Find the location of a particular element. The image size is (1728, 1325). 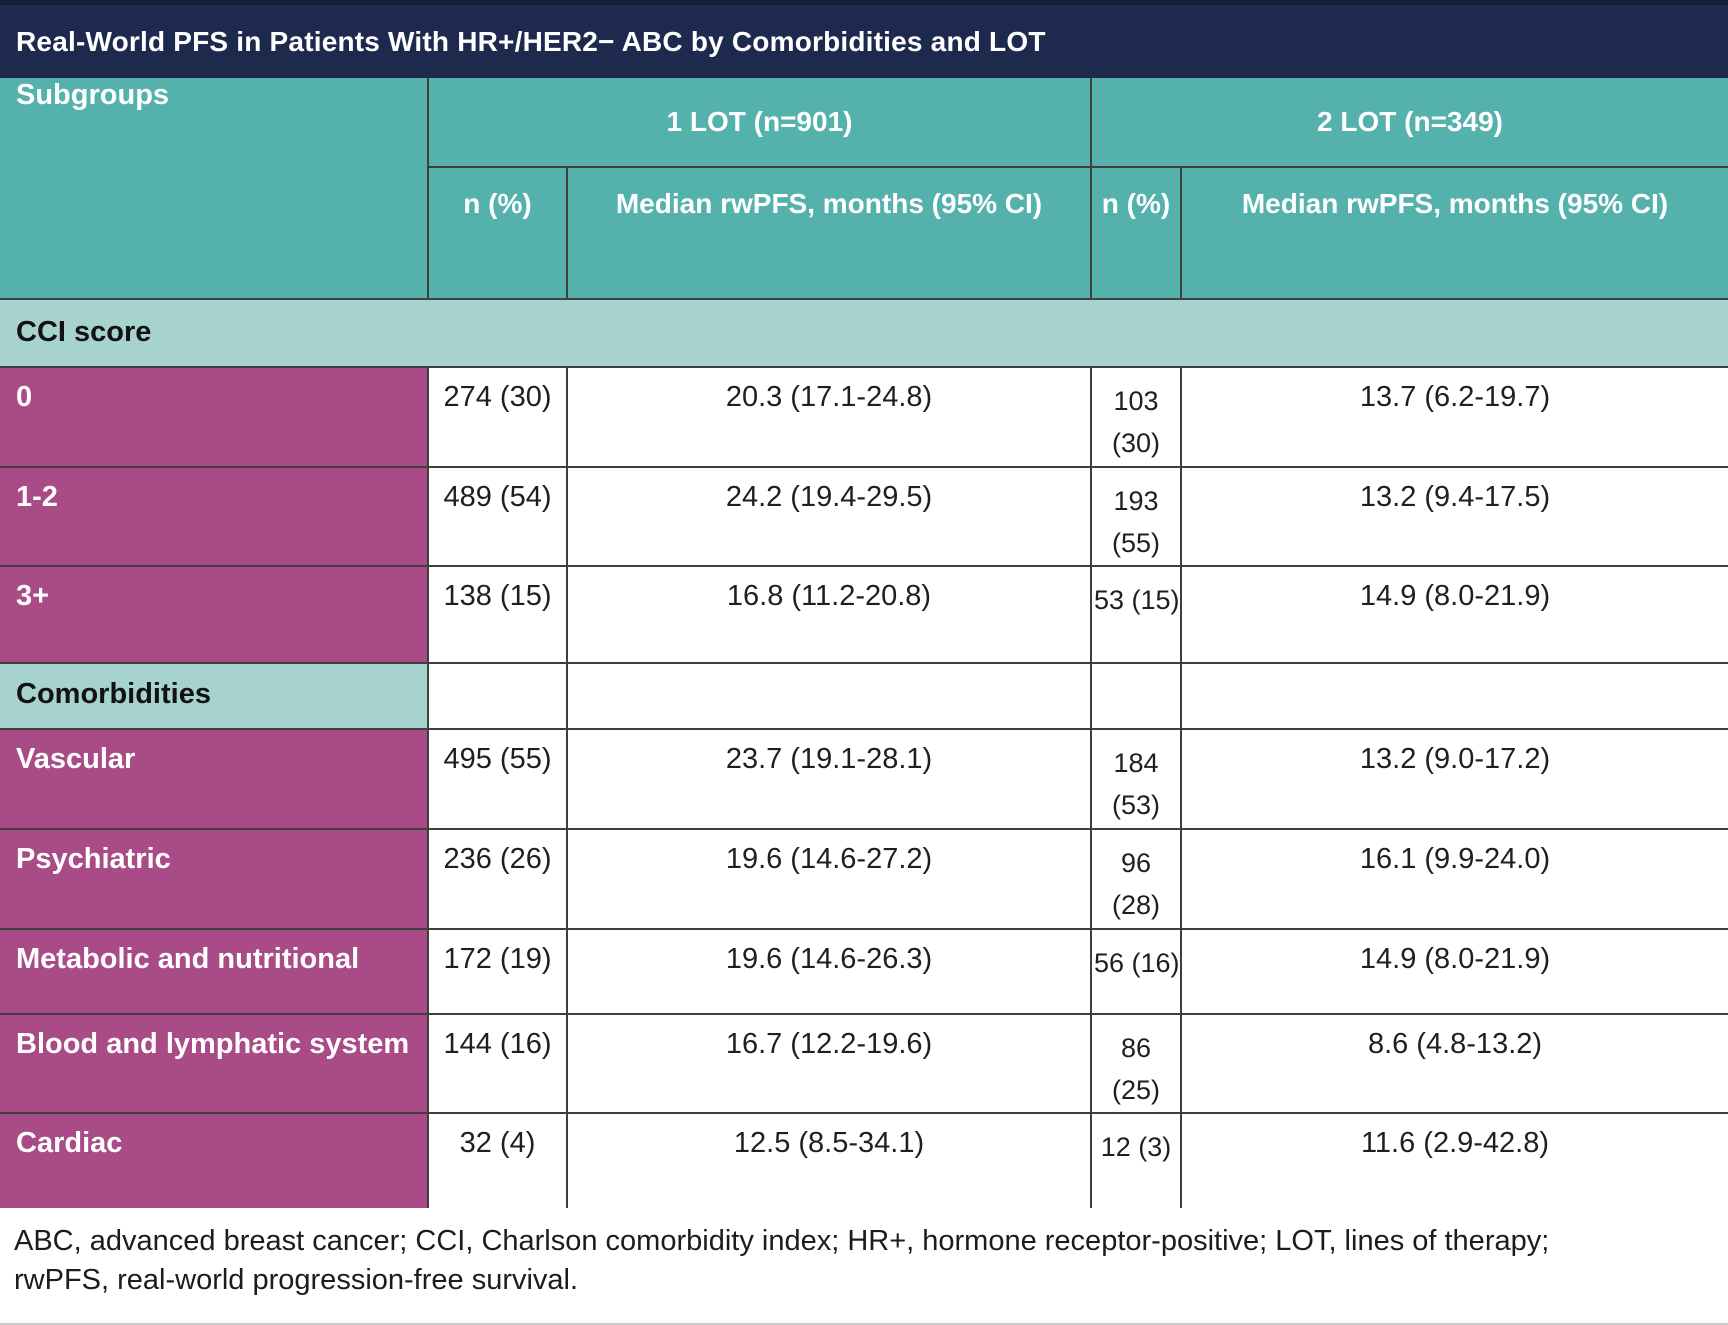

row-label: 1-2 is located at coordinates (214, 516).